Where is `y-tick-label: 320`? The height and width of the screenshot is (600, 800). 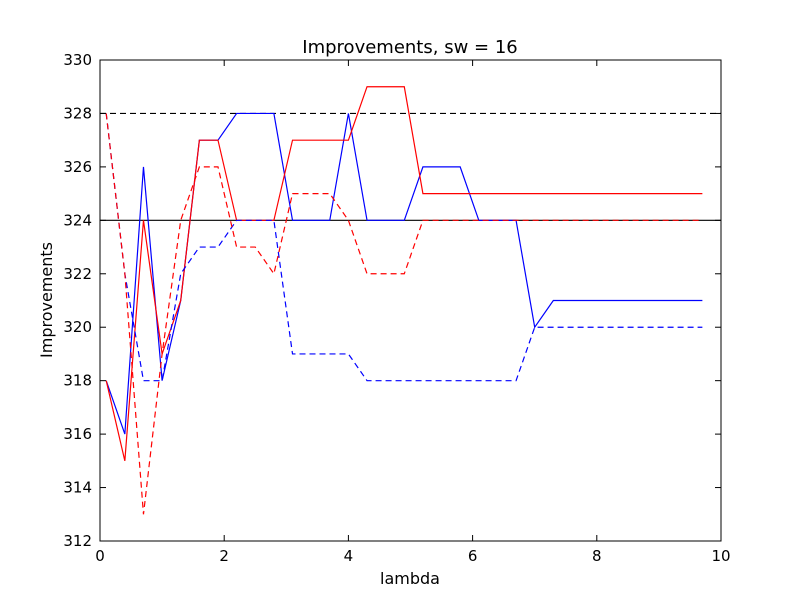
y-tick-label: 320 is located at coordinates (77, 327).